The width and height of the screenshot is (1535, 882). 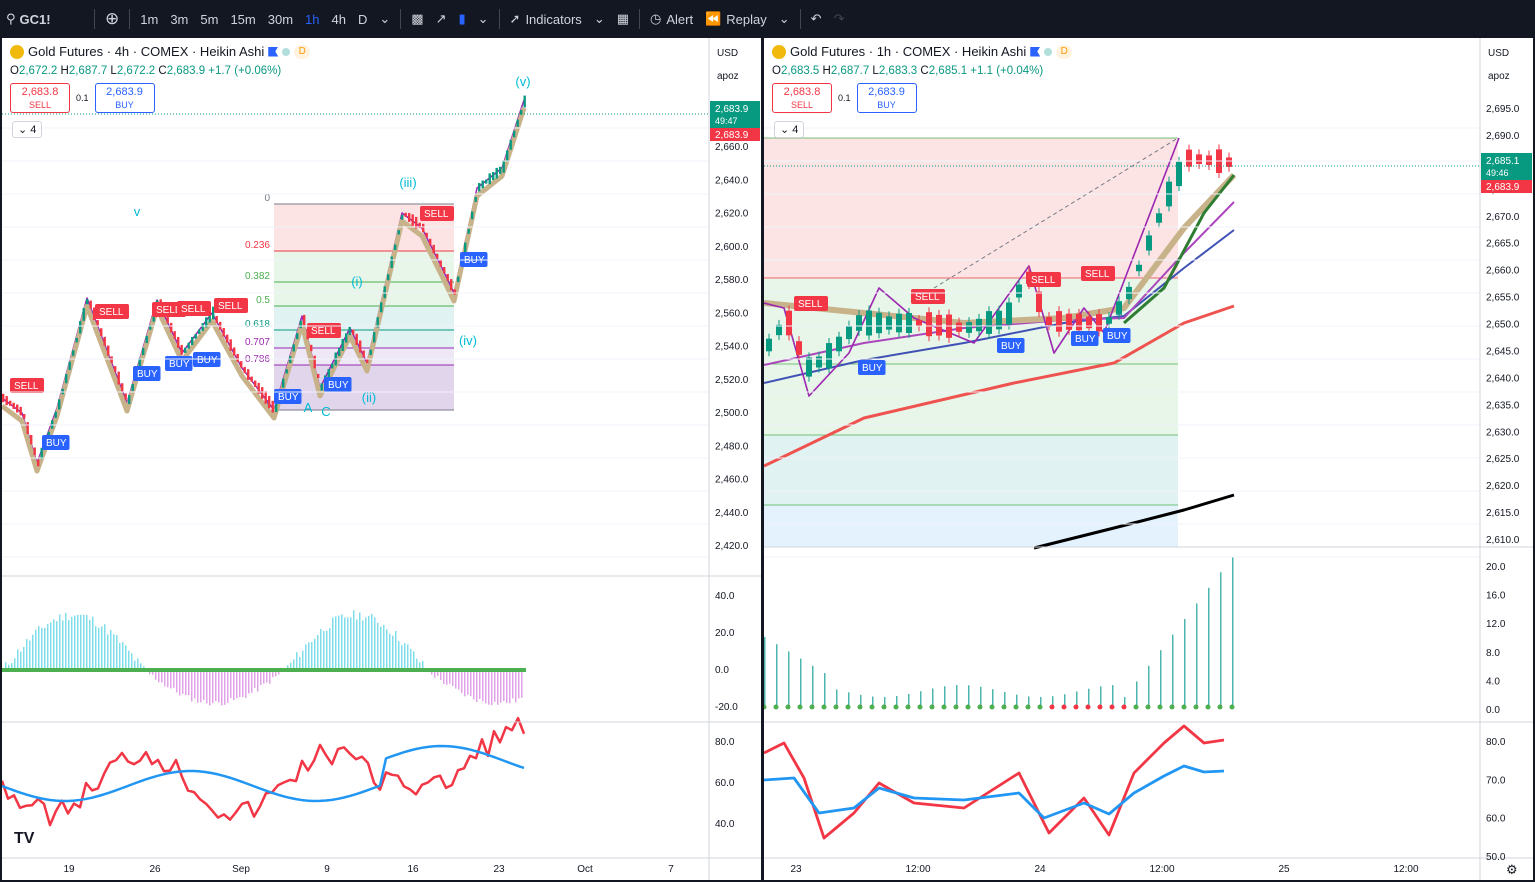 I want to click on bar-type-button: ▩, so click(x=417, y=19).